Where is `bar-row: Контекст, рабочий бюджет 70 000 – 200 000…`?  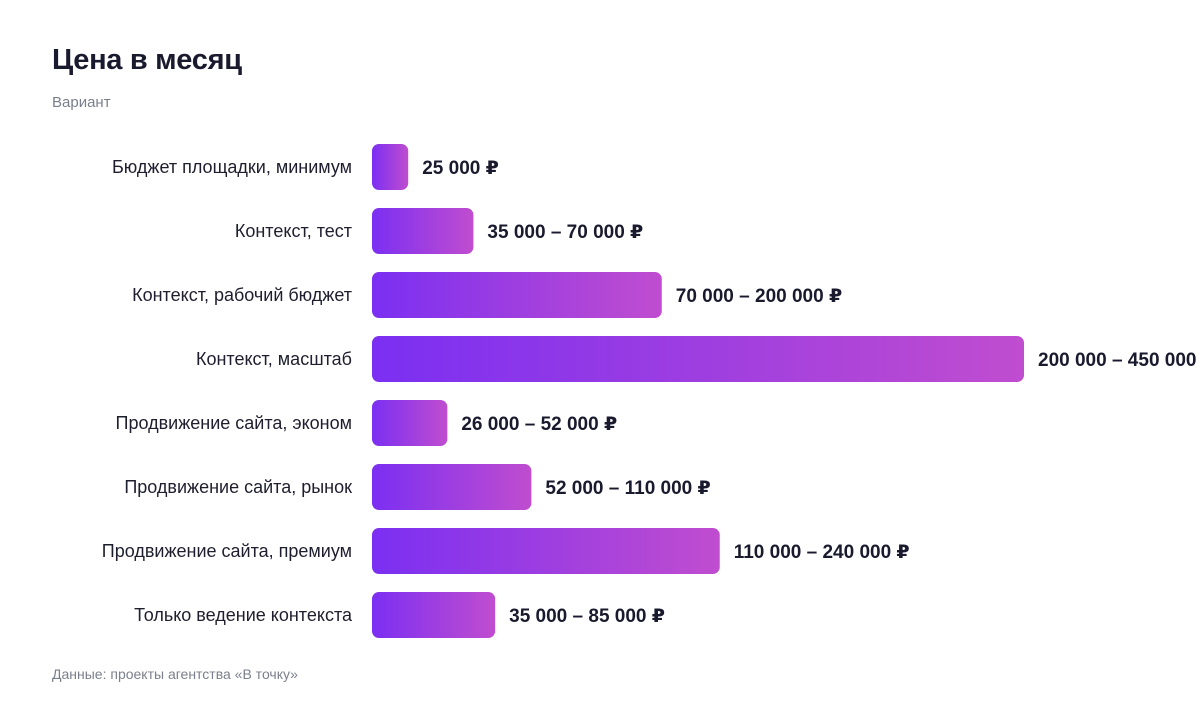
bar-row: Контекст, рабочий бюджет 70 000 – 200 000… is located at coordinates (487, 295).